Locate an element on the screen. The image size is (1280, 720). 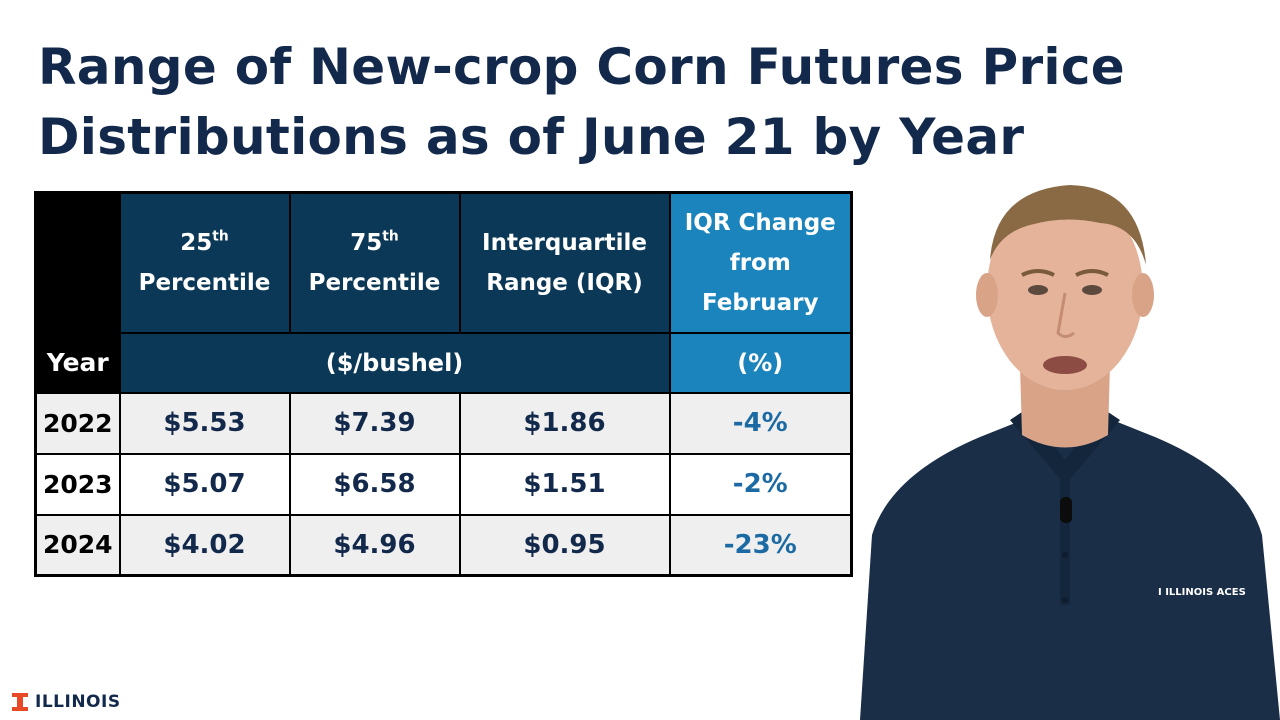
table-row: 2022 $5.53 $7.39 $1.86 -4% is located at coordinates (443, 423).